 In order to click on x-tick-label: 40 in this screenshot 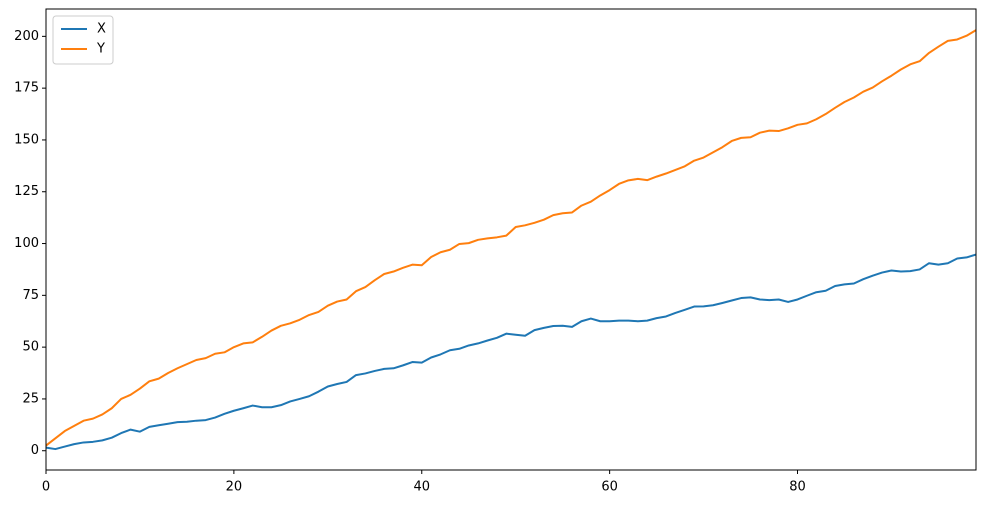, I will do `click(421, 487)`.